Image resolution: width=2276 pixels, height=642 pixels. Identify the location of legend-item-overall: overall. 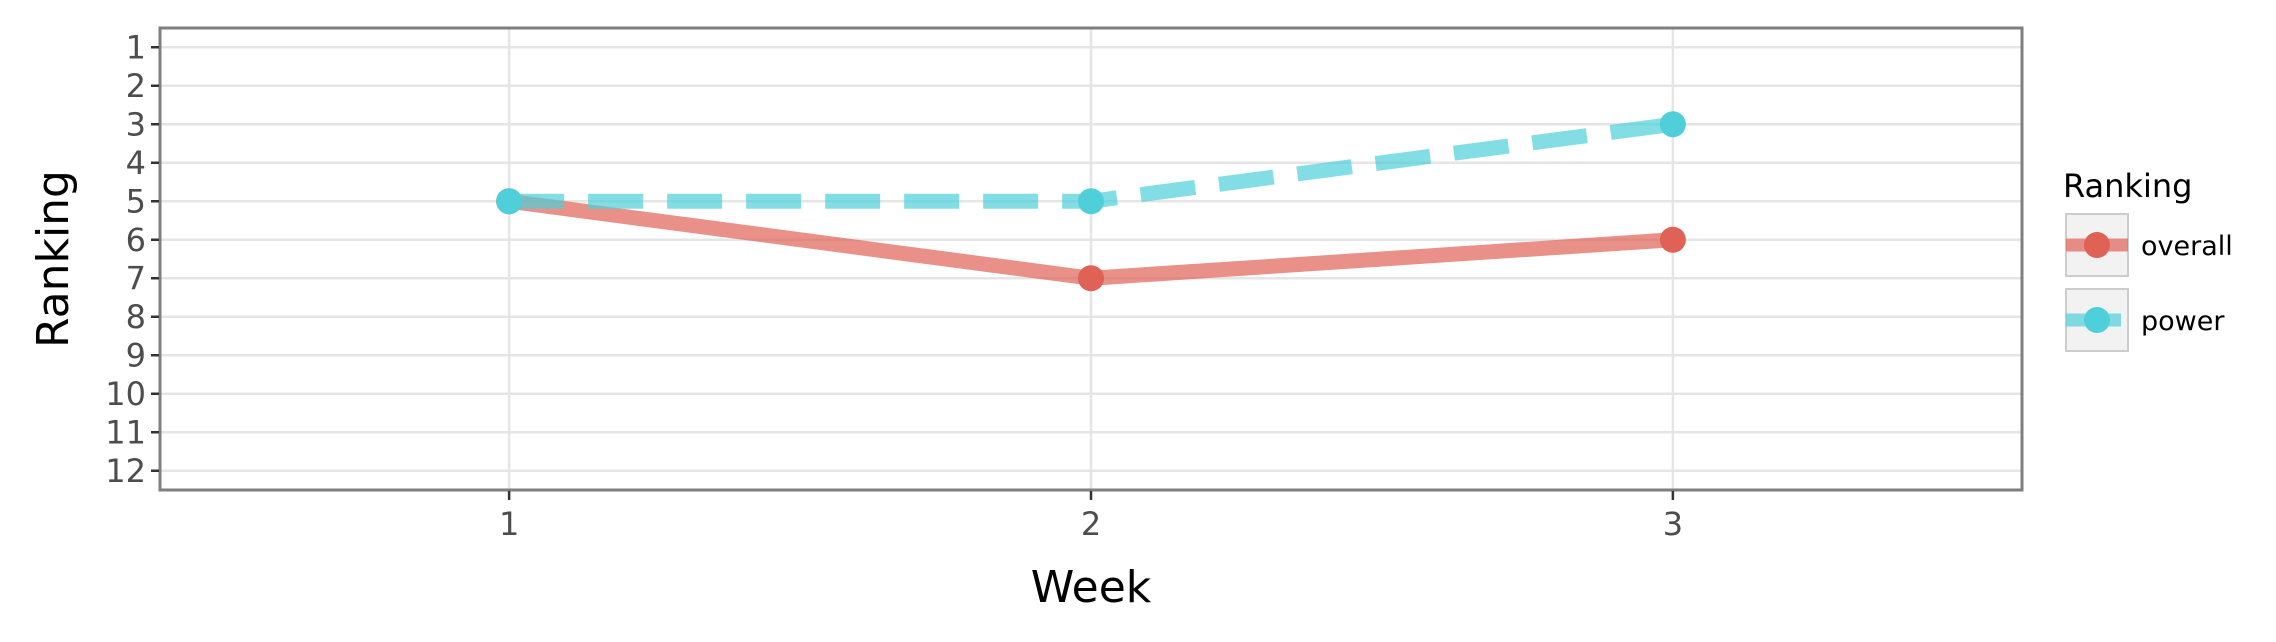
(2149, 245).